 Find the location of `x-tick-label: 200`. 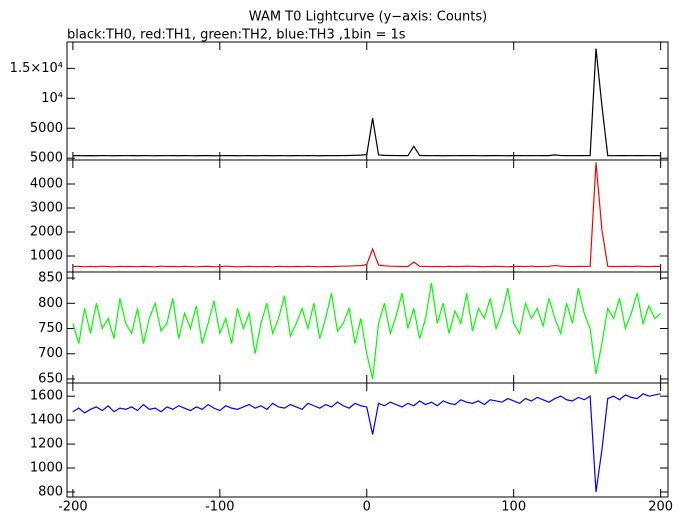

x-tick-label: 200 is located at coordinates (660, 507).